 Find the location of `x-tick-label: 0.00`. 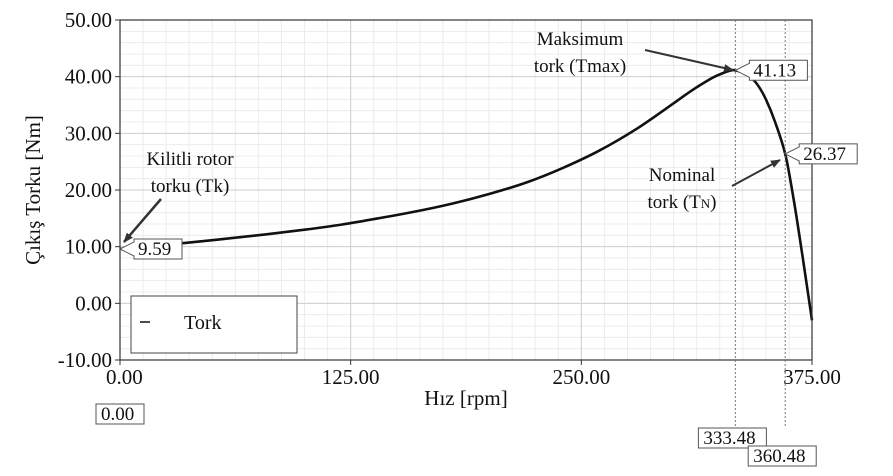

x-tick-label: 0.00 is located at coordinates (124, 377).